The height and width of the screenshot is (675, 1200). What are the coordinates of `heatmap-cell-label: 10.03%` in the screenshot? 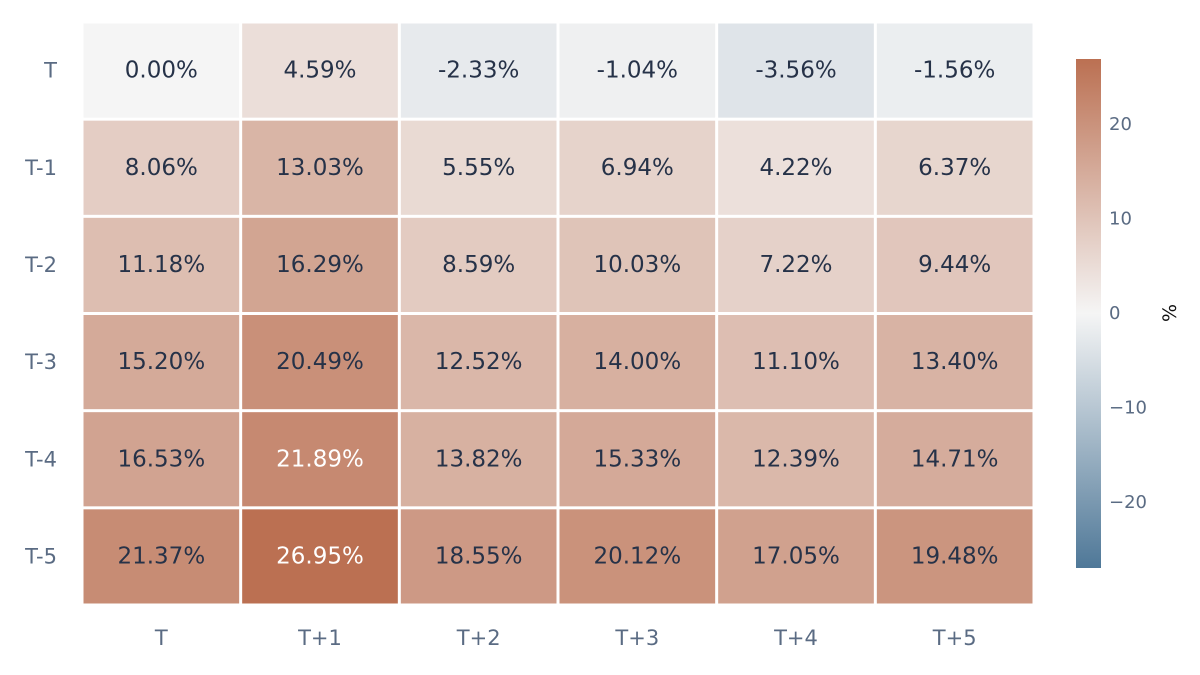 It's located at (637, 265).